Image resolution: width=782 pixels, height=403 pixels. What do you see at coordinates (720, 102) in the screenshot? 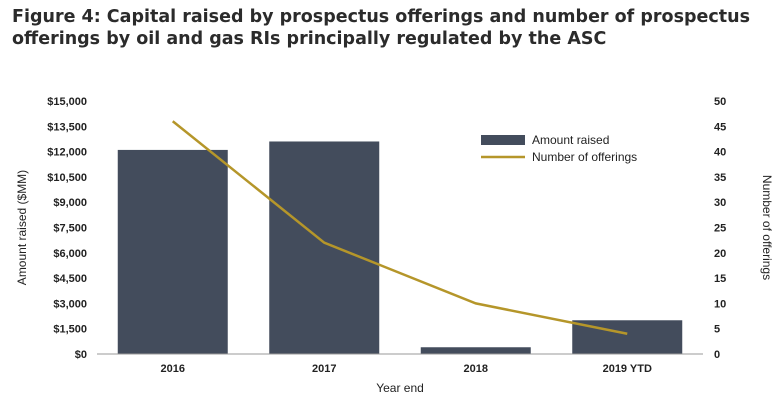
I see `y2-tick-label: 50` at bounding box center [720, 102].